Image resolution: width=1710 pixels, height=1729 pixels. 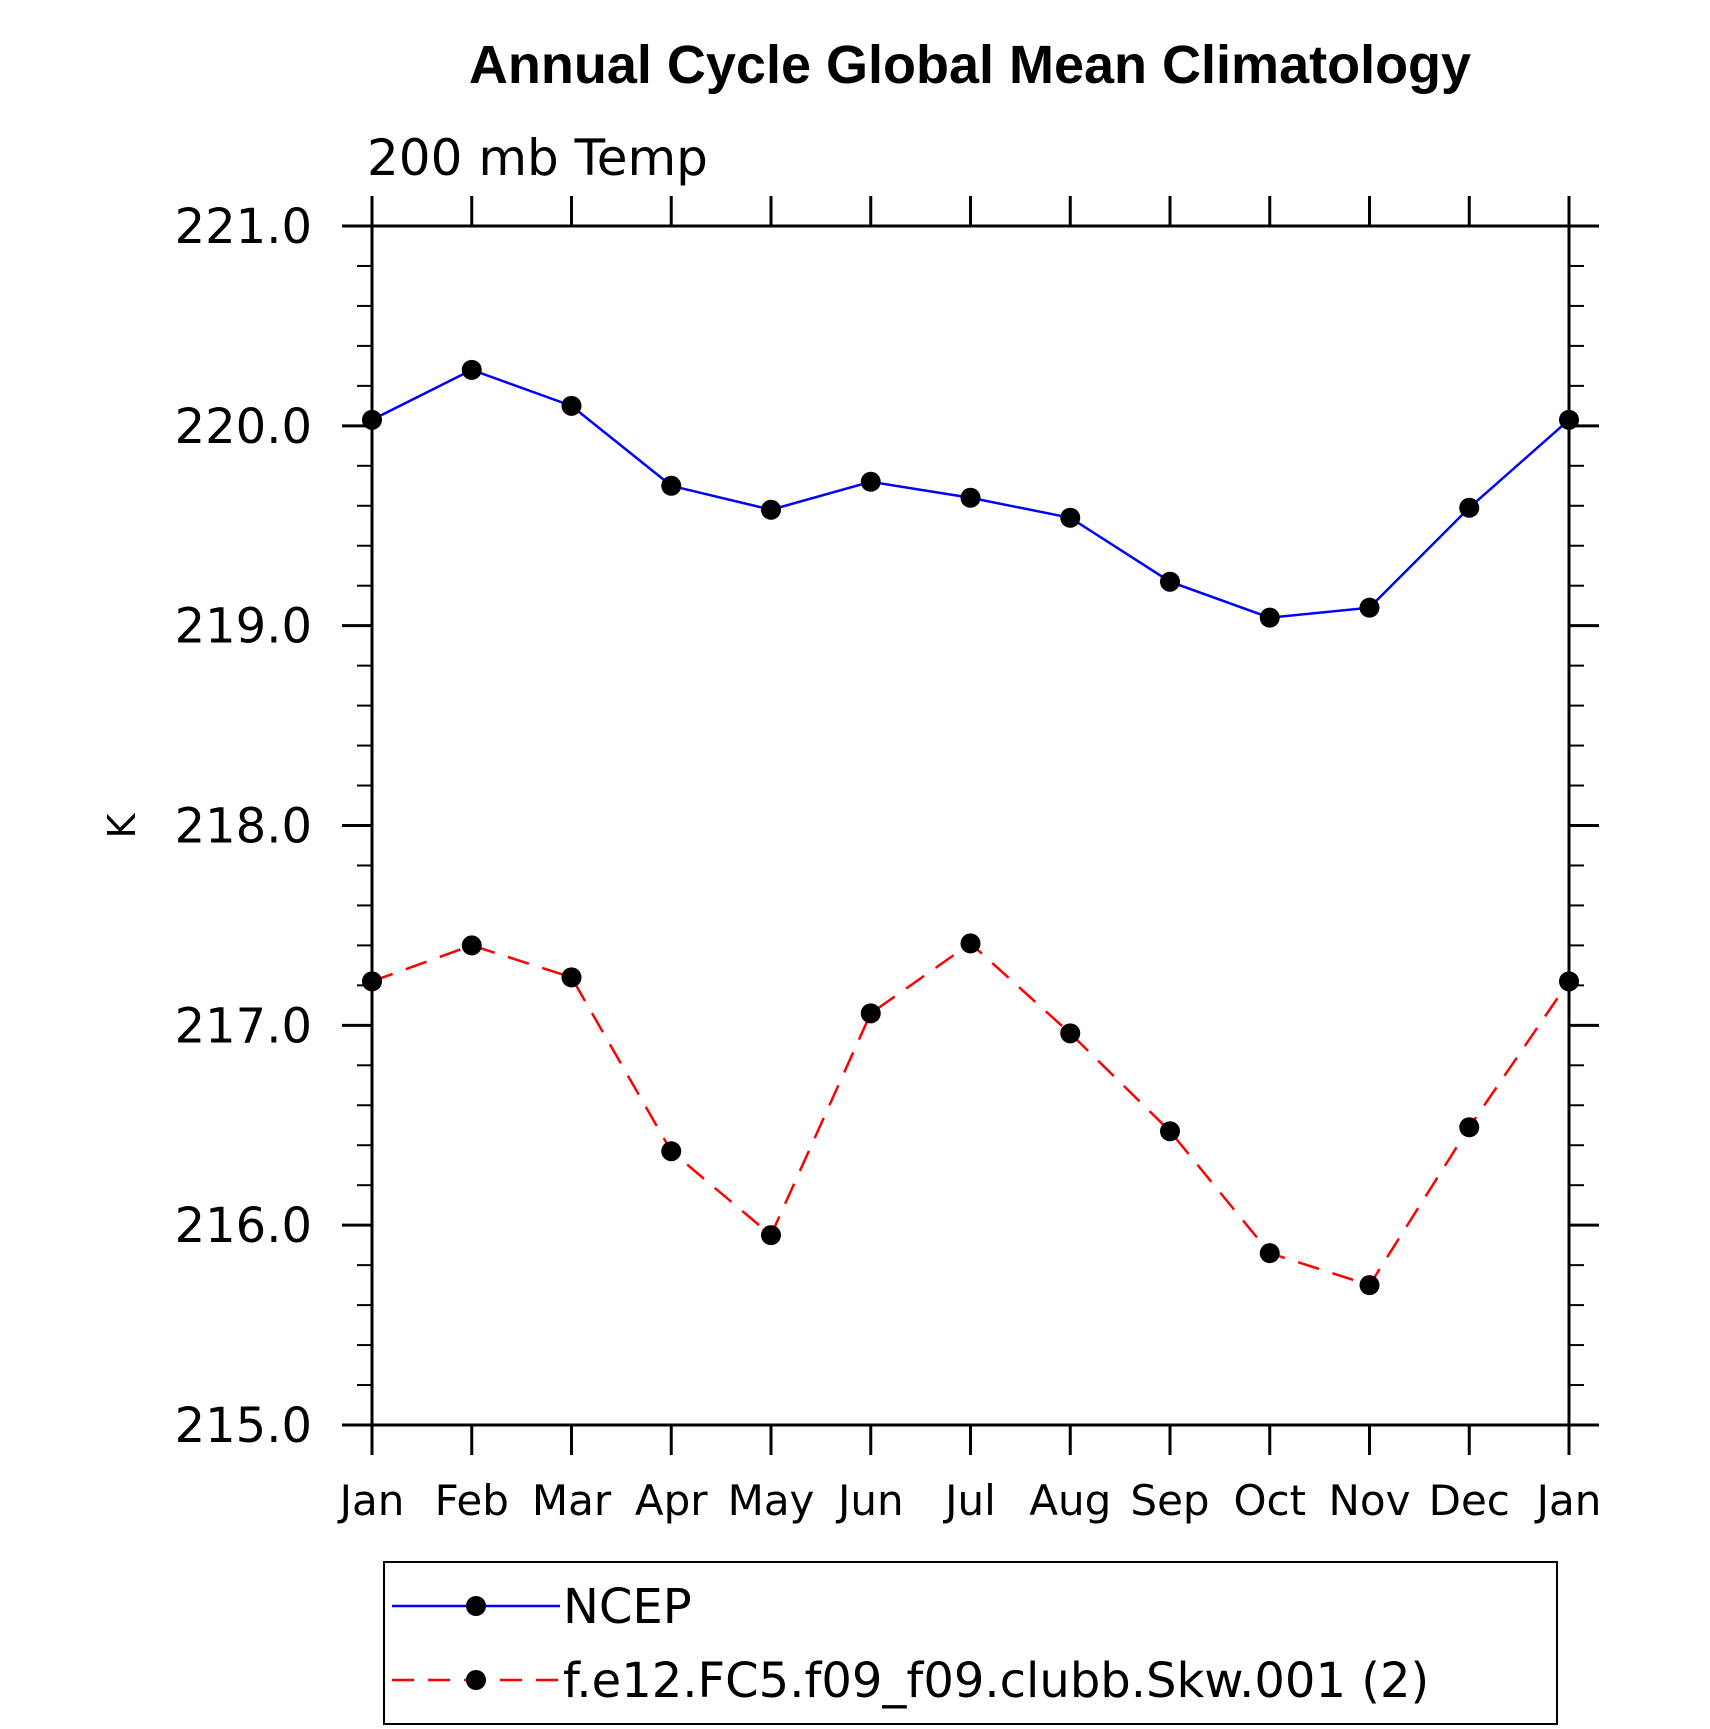 I want to click on x-tick-label: Sep, so click(x=1169, y=1500).